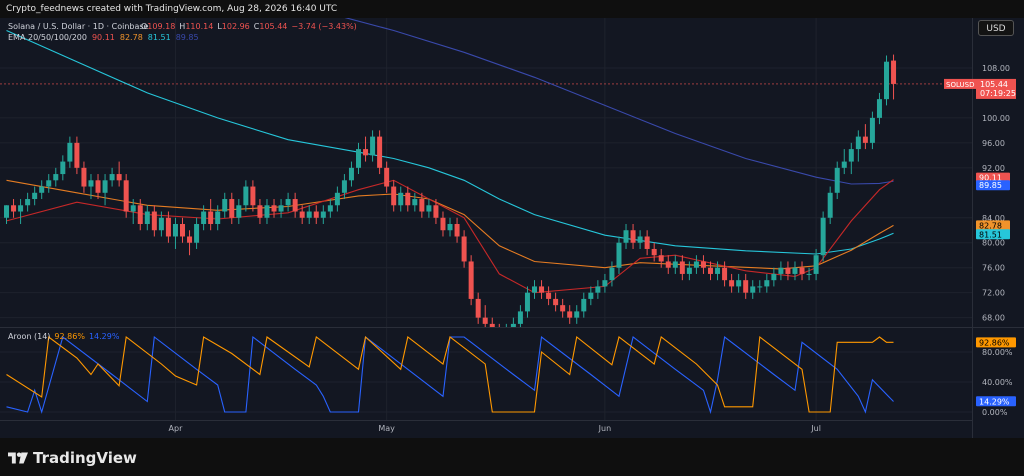 The image size is (1024, 476). Describe the element at coordinates (960, 85) in the screenshot. I see `symbol-tag: SOLUSD` at that location.